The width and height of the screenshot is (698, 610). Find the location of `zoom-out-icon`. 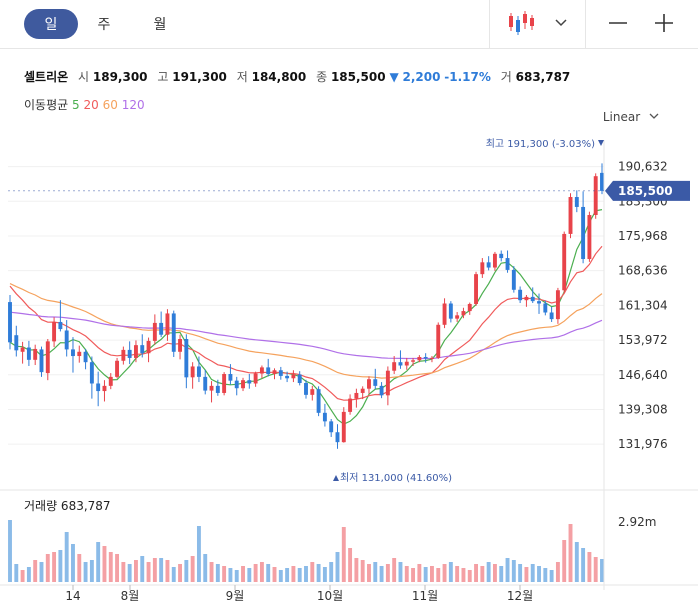

zoom-out-icon is located at coordinates (618, 23).